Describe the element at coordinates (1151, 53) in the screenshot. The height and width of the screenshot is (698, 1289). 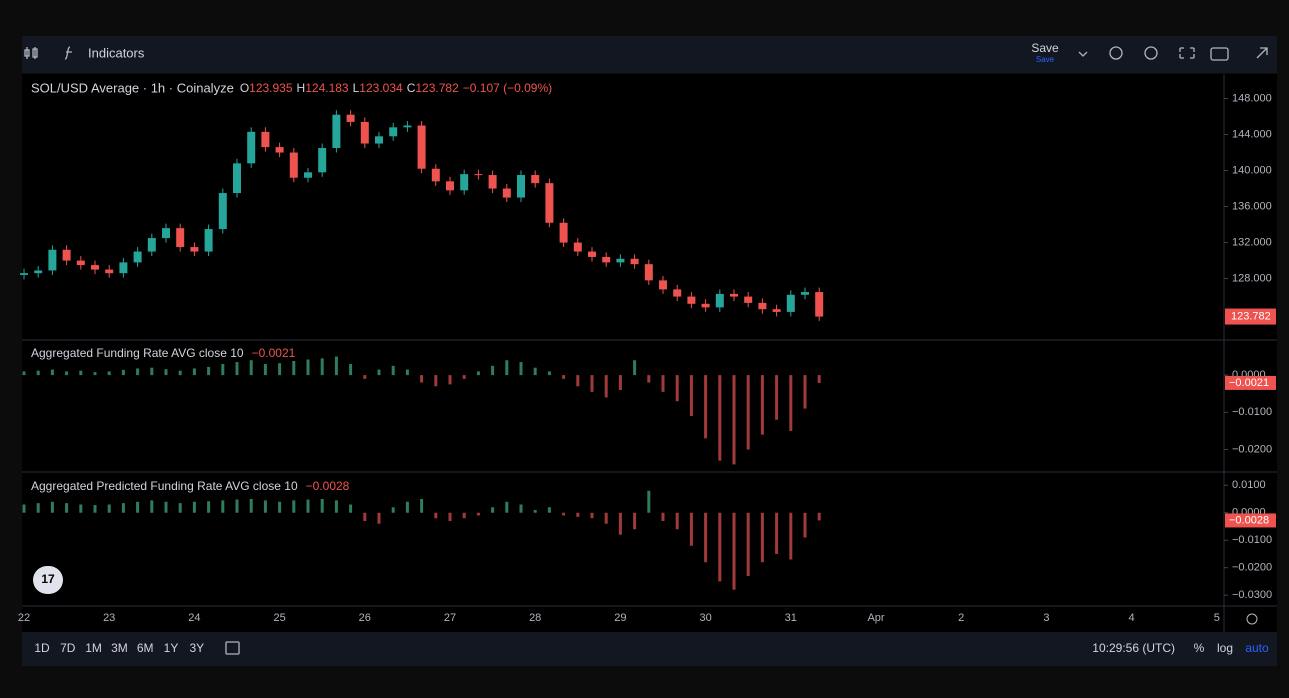
I see `settings-icon` at that location.